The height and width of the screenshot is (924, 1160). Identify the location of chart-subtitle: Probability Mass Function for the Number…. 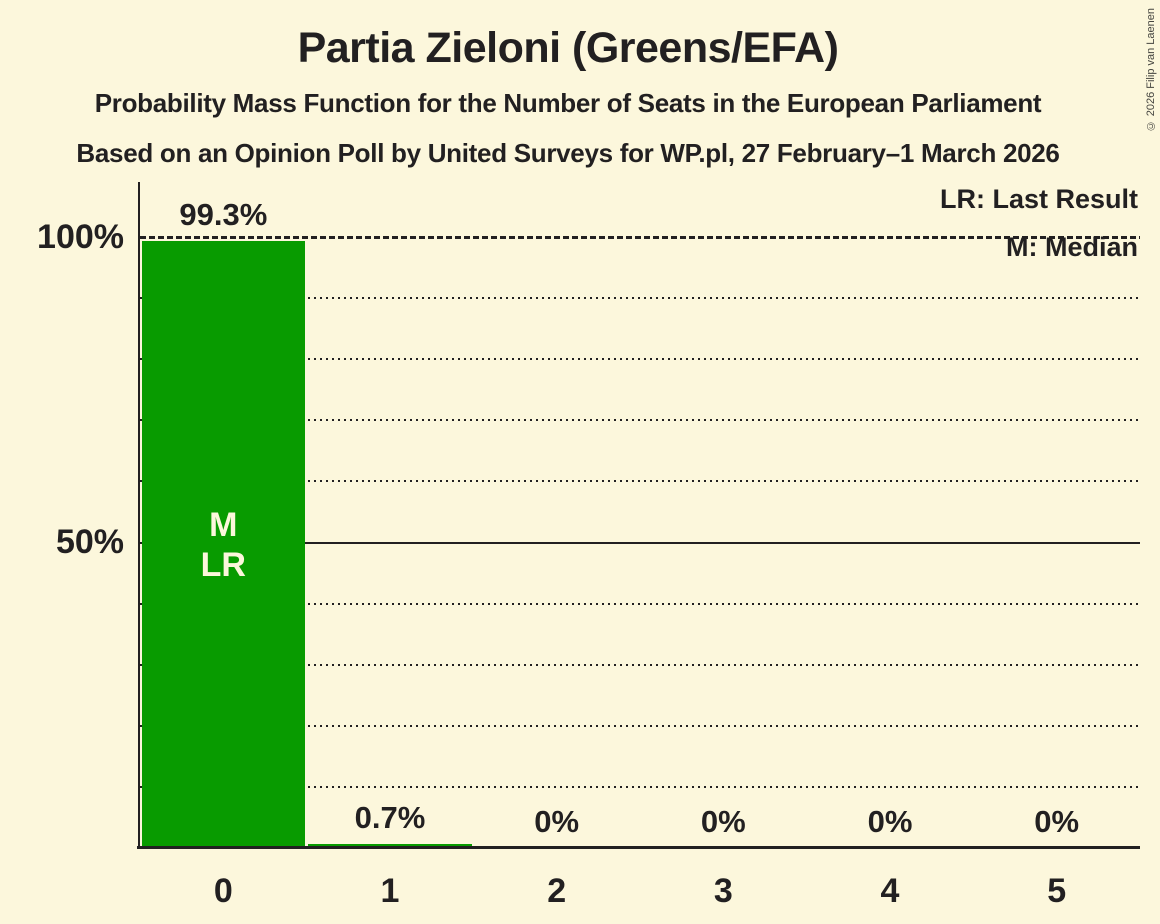
(568, 103).